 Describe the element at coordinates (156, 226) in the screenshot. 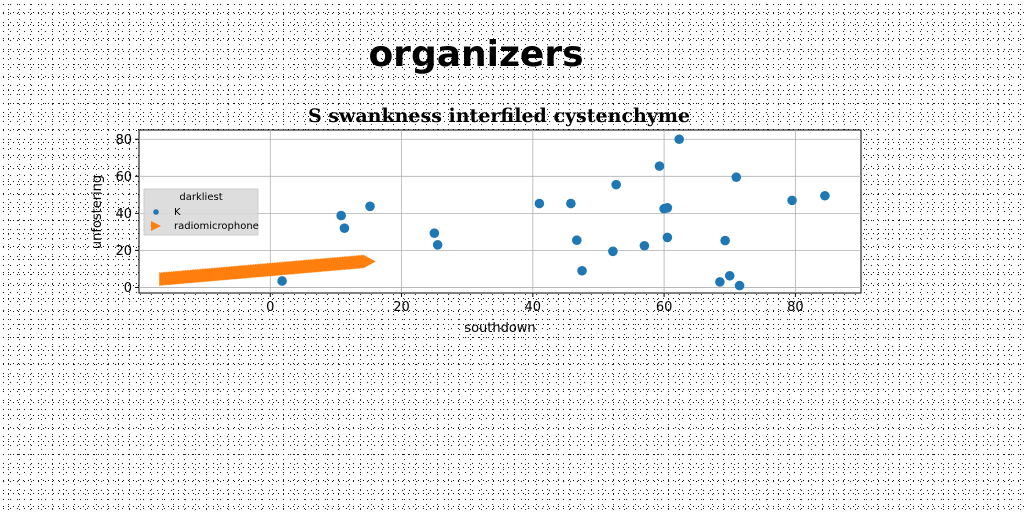

I see `legend-marker-radiomicrophone` at that location.